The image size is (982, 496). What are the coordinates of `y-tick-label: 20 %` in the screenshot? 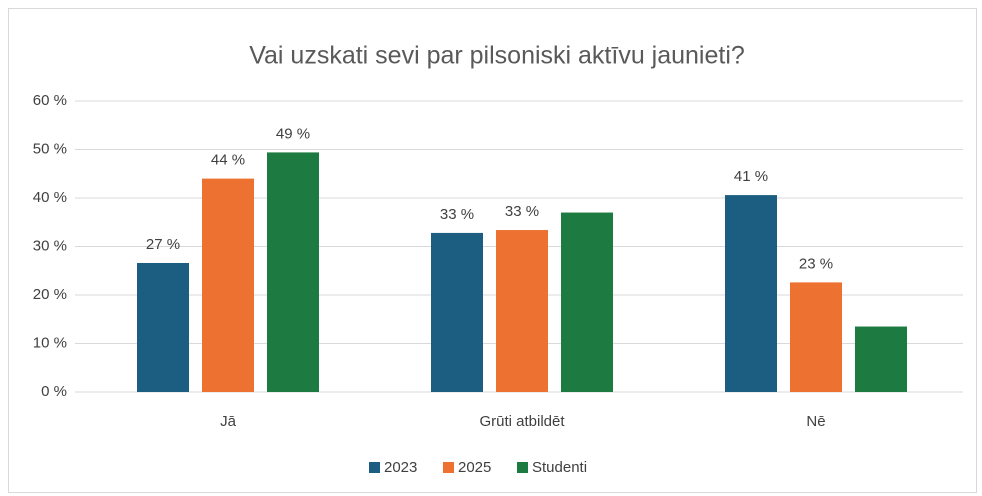 It's located at (50, 294).